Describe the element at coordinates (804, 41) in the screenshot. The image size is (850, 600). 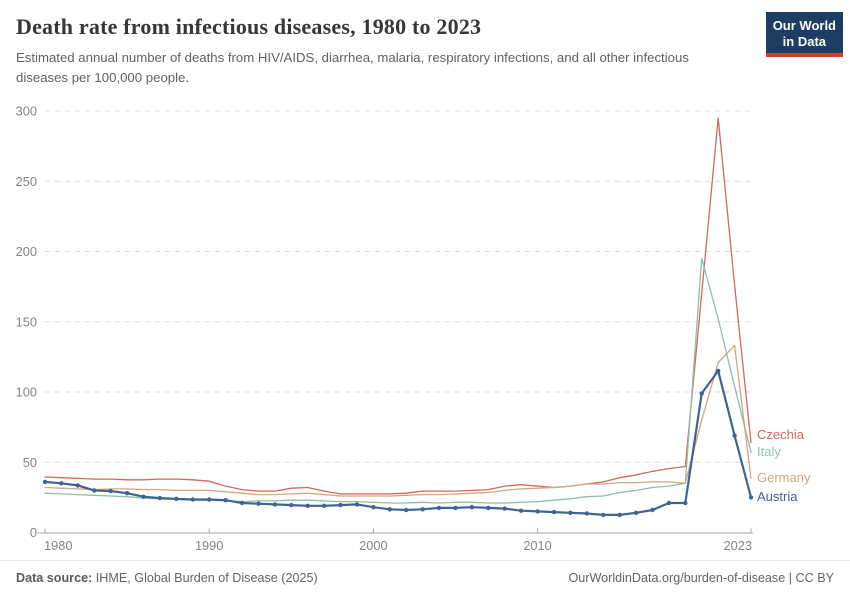
I see `owid-logo-line2: in Data` at that location.